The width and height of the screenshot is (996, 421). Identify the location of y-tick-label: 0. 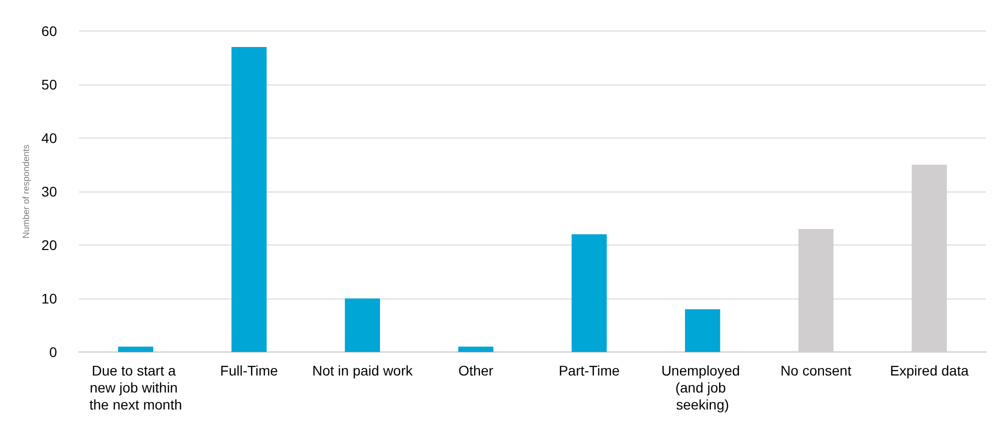
(53, 352).